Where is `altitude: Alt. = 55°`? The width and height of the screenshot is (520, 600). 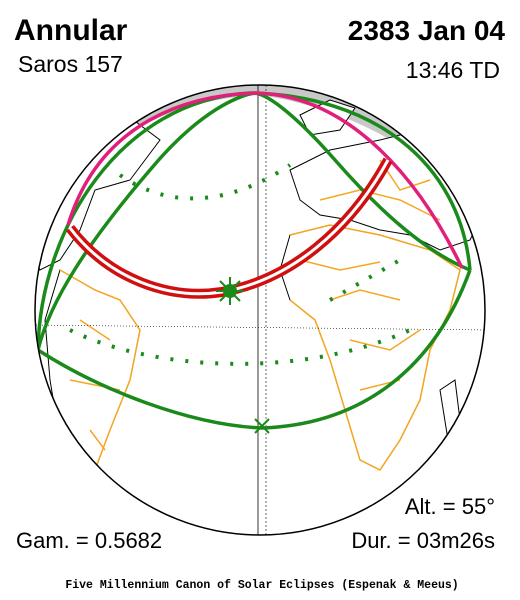 altitude: Alt. = 55° is located at coordinates (450, 506).